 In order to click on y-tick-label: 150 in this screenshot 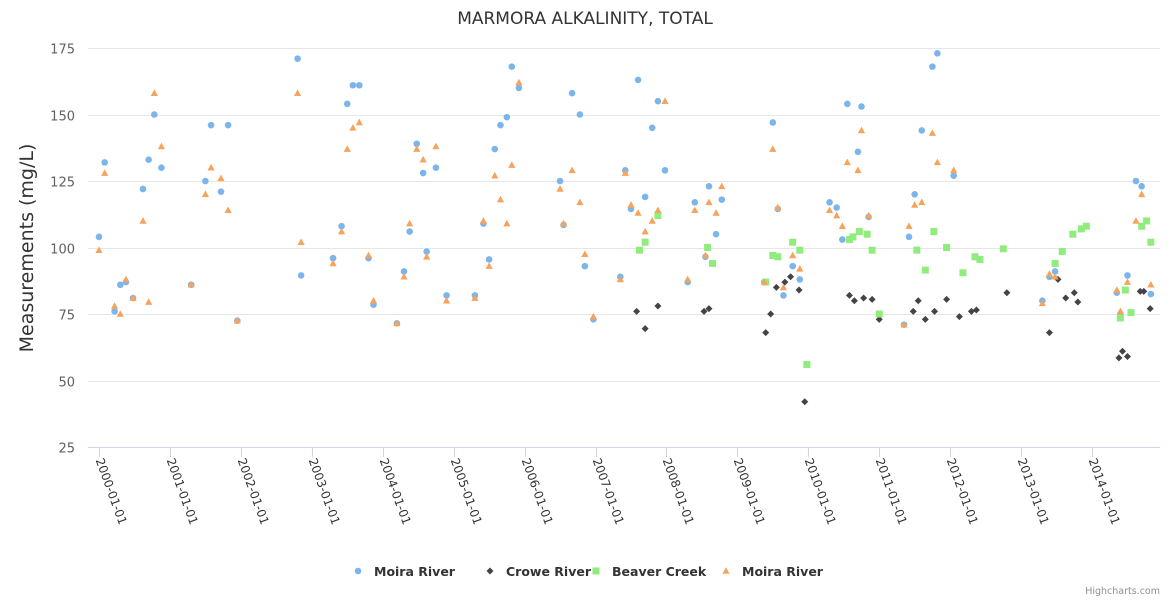, I will do `click(62, 117)`.